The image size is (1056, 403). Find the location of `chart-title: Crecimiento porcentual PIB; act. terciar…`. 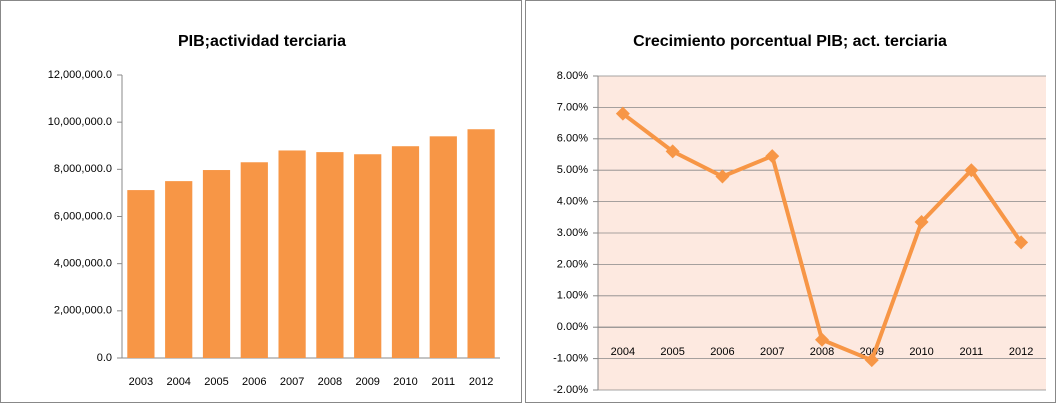

chart-title: Crecimiento porcentual PIB; act. terciar… is located at coordinates (790, 41).